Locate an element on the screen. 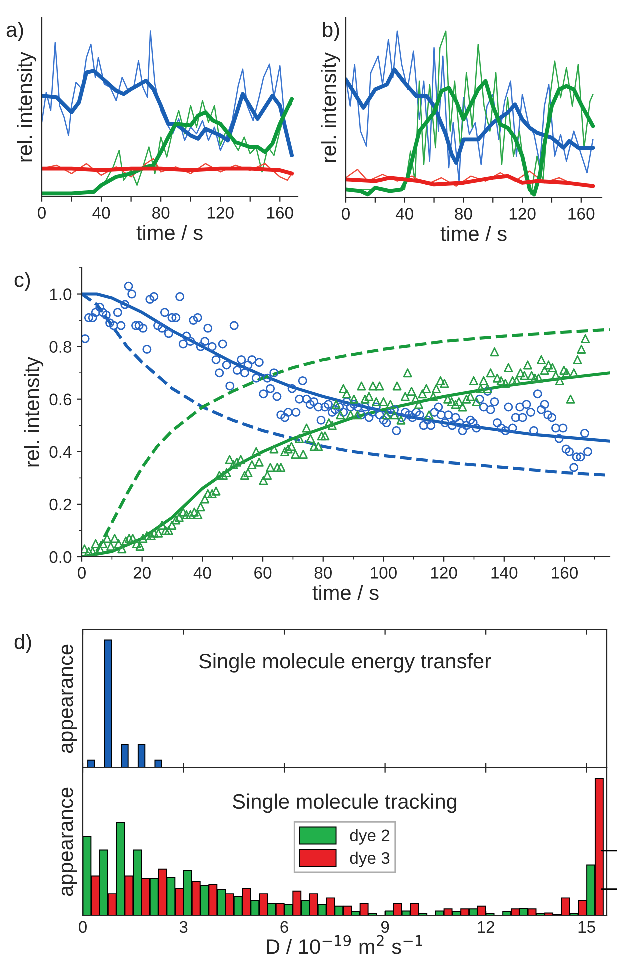  y-tick-label: 0.4 is located at coordinates (61, 452).